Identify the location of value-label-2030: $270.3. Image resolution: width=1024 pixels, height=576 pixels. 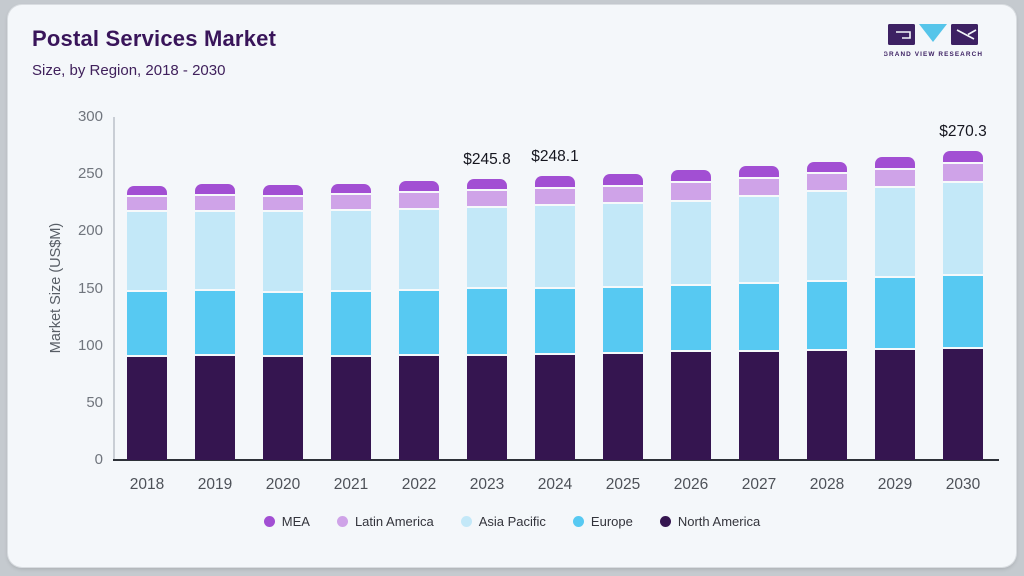
(963, 131).